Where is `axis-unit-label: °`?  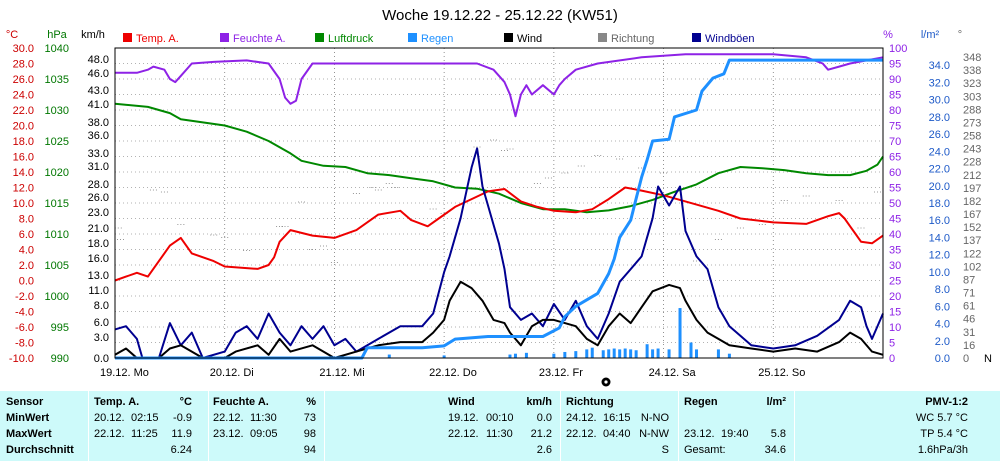 axis-unit-label: ° is located at coordinates (960, 35).